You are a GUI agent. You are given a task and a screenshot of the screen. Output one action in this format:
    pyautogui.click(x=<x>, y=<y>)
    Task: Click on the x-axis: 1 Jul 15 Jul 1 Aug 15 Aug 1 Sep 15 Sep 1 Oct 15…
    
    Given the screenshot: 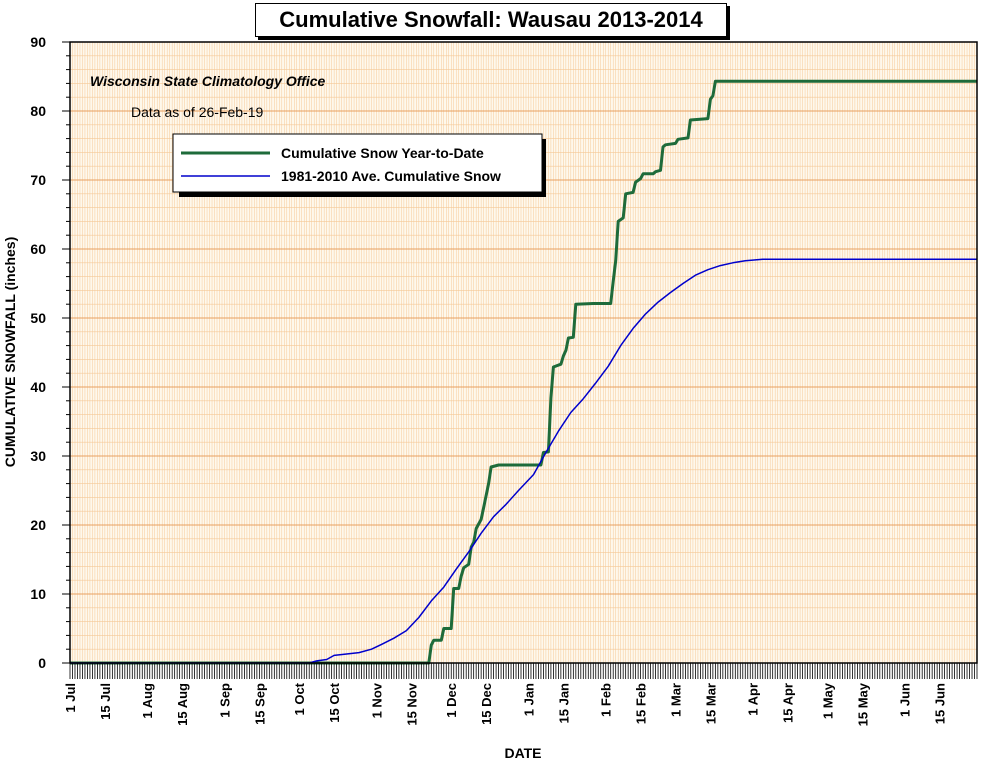 What is the action you would take?
    pyautogui.click(x=520, y=694)
    